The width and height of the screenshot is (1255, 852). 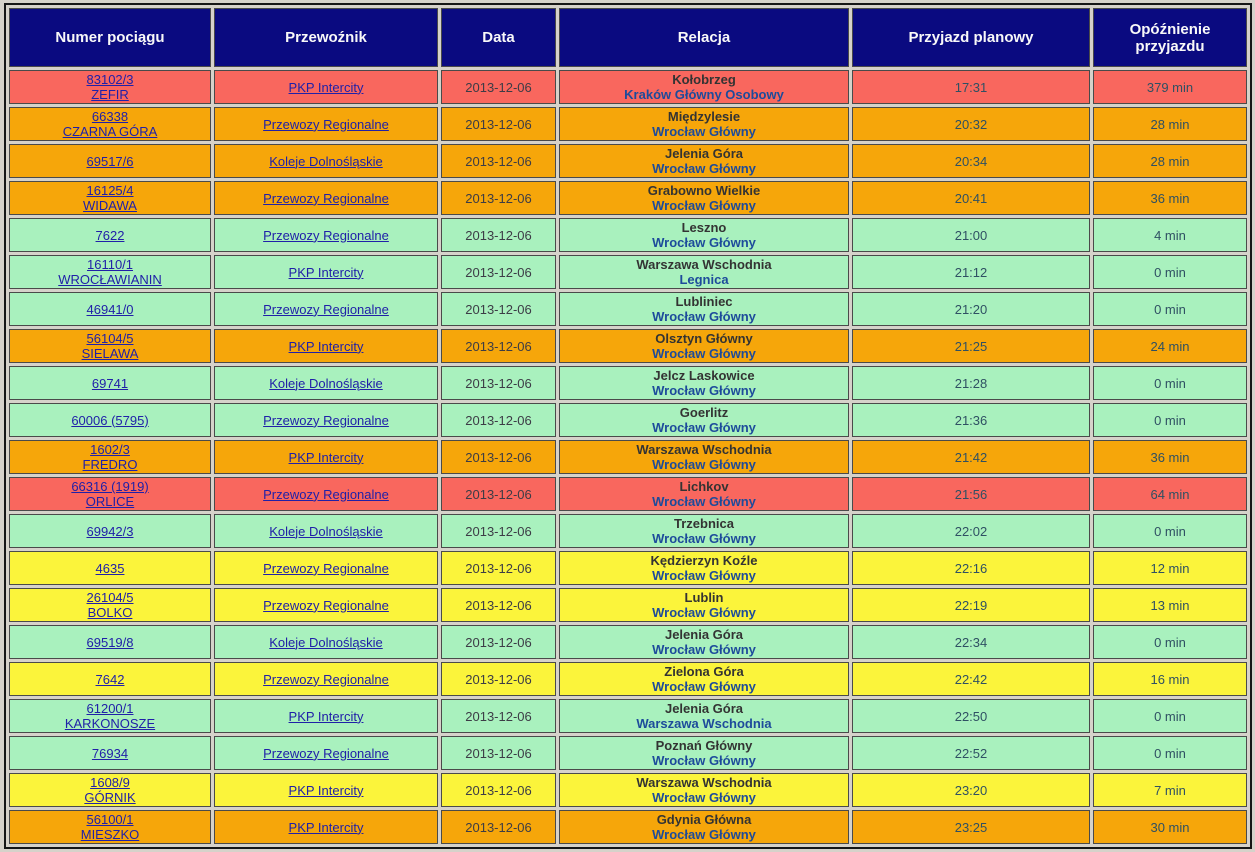 What do you see at coordinates (110, 679) in the screenshot?
I see `train-number-link: 7642` at bounding box center [110, 679].